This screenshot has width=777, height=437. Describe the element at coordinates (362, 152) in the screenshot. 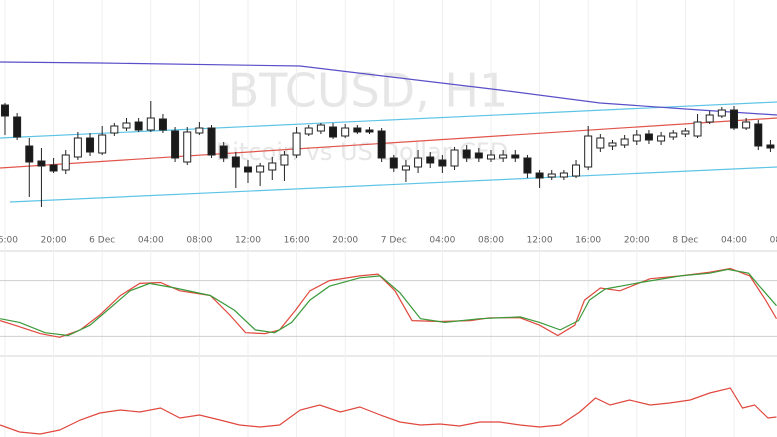

I see `watermark-subtitle: Bitcoin vs US Dollar CFD` at that location.